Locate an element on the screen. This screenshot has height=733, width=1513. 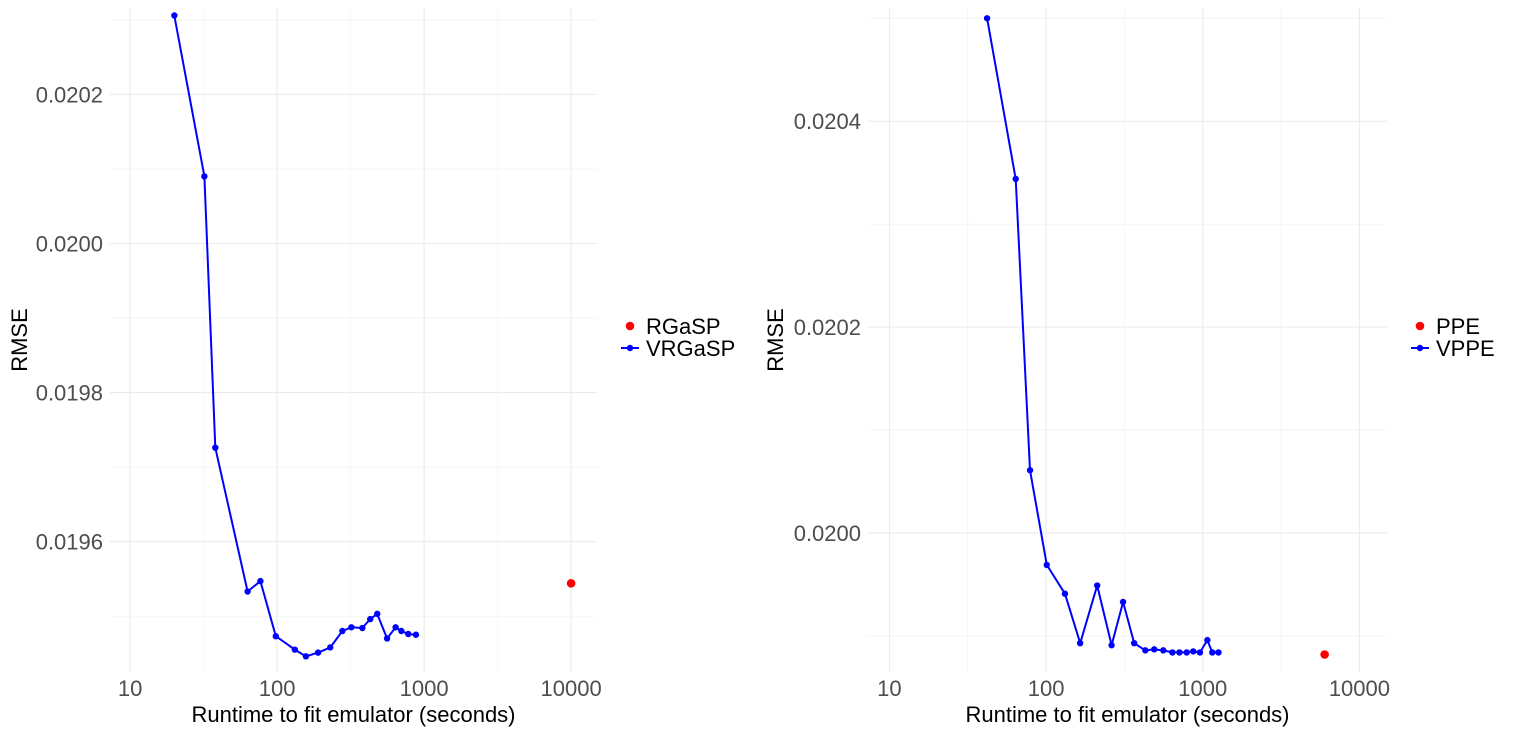
series-vppe is located at coordinates (1102, 335).